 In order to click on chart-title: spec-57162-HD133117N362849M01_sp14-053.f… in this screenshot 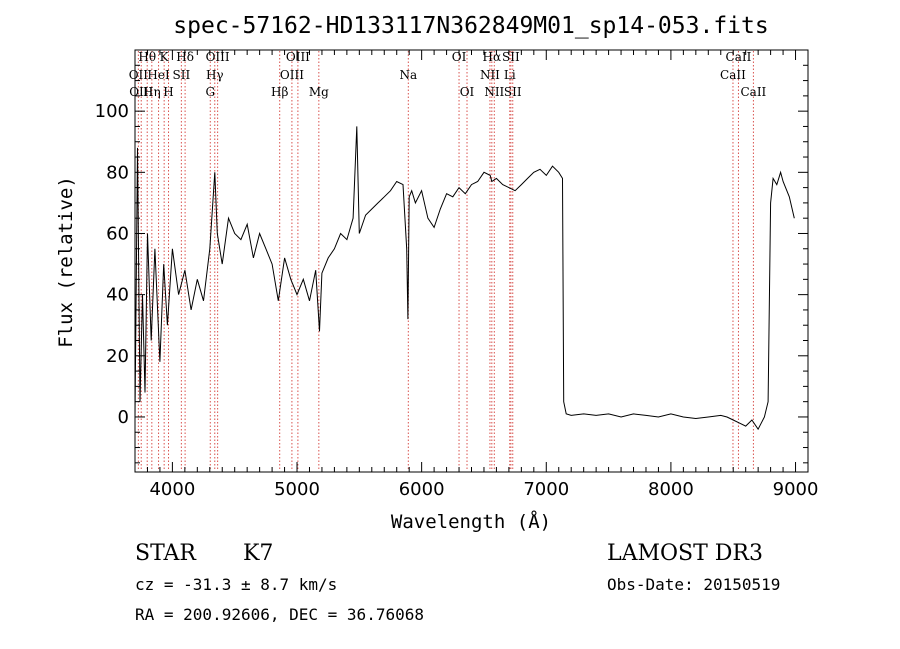, I will do `click(470, 26)`.